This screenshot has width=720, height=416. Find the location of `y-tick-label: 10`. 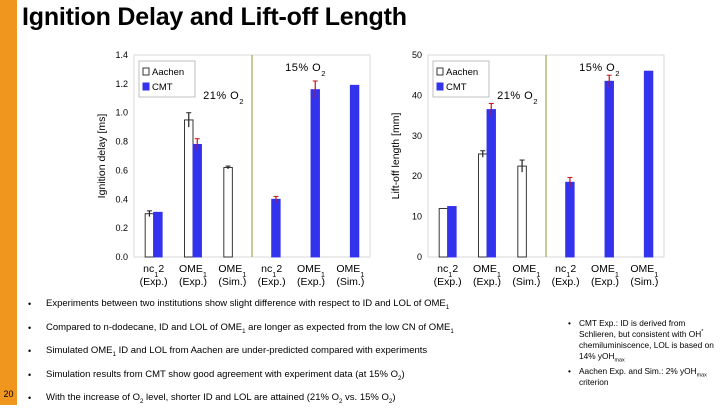

y-tick-label: 10 is located at coordinates (417, 217).